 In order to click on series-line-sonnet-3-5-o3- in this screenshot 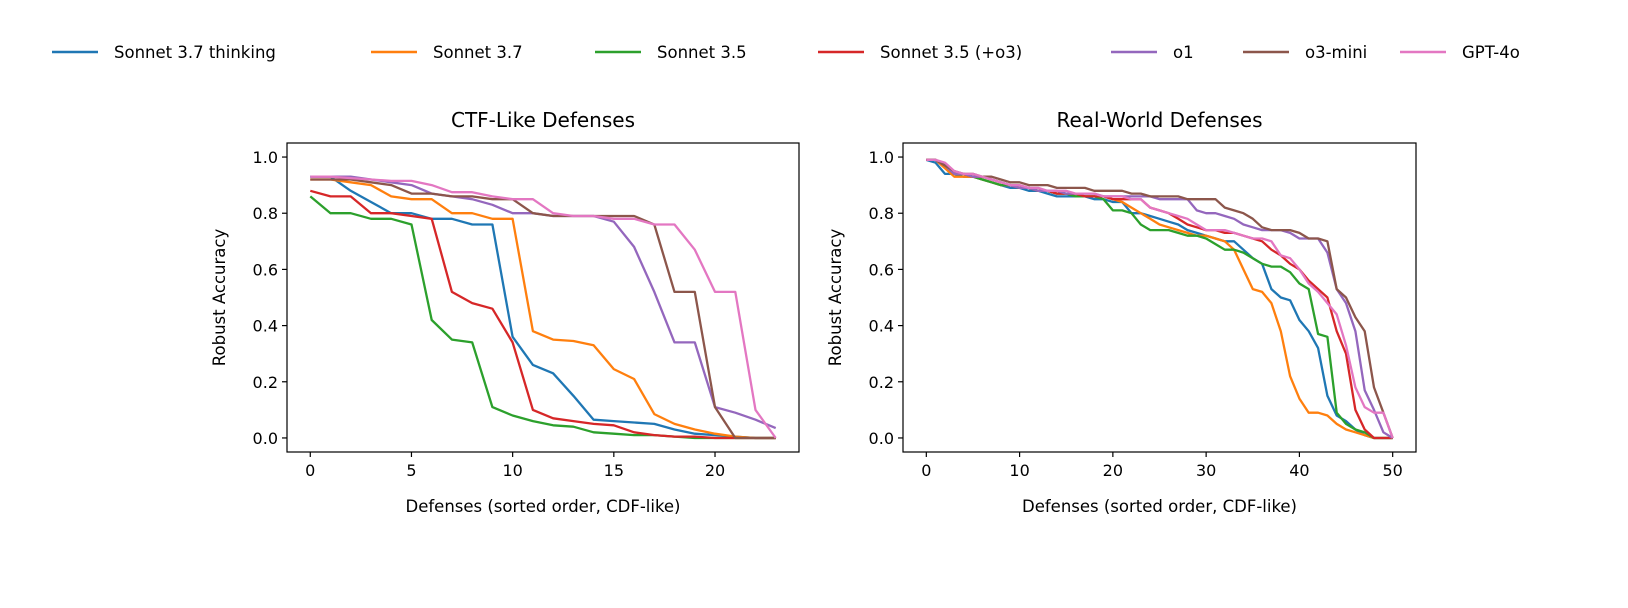, I will do `click(542, 314)`.